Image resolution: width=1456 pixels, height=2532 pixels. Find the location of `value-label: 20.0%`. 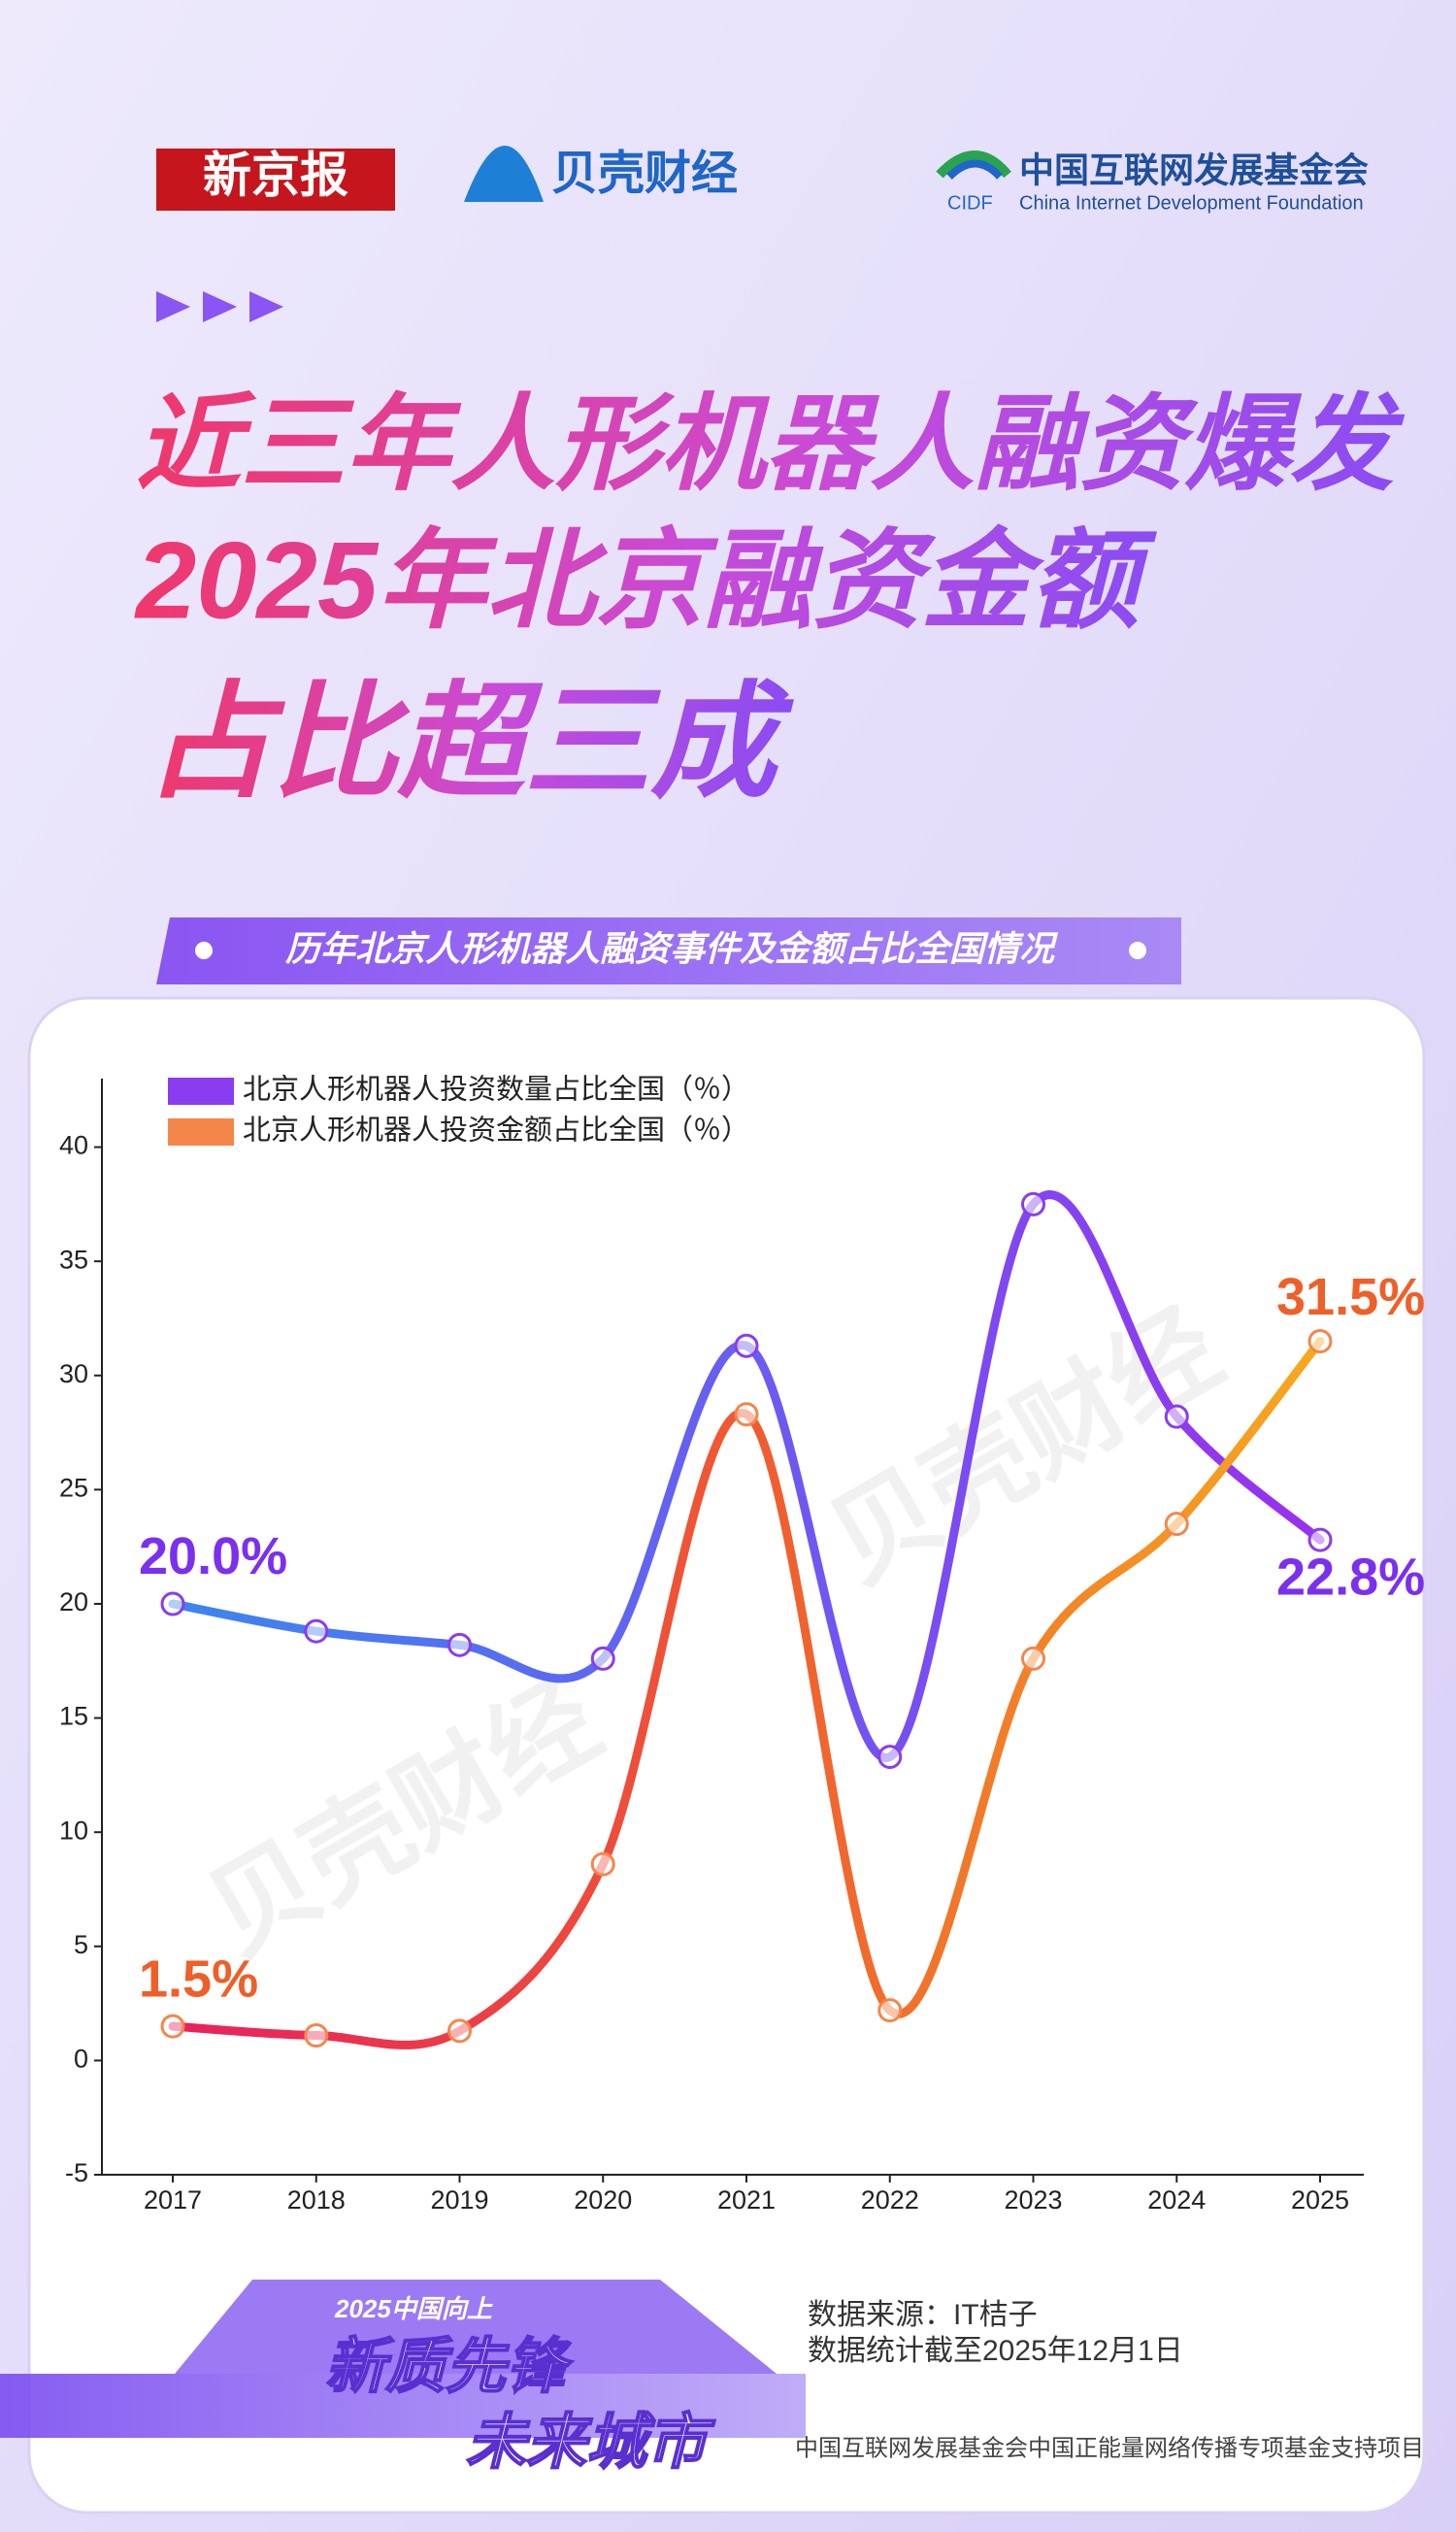

value-label: 20.0% is located at coordinates (213, 1556).